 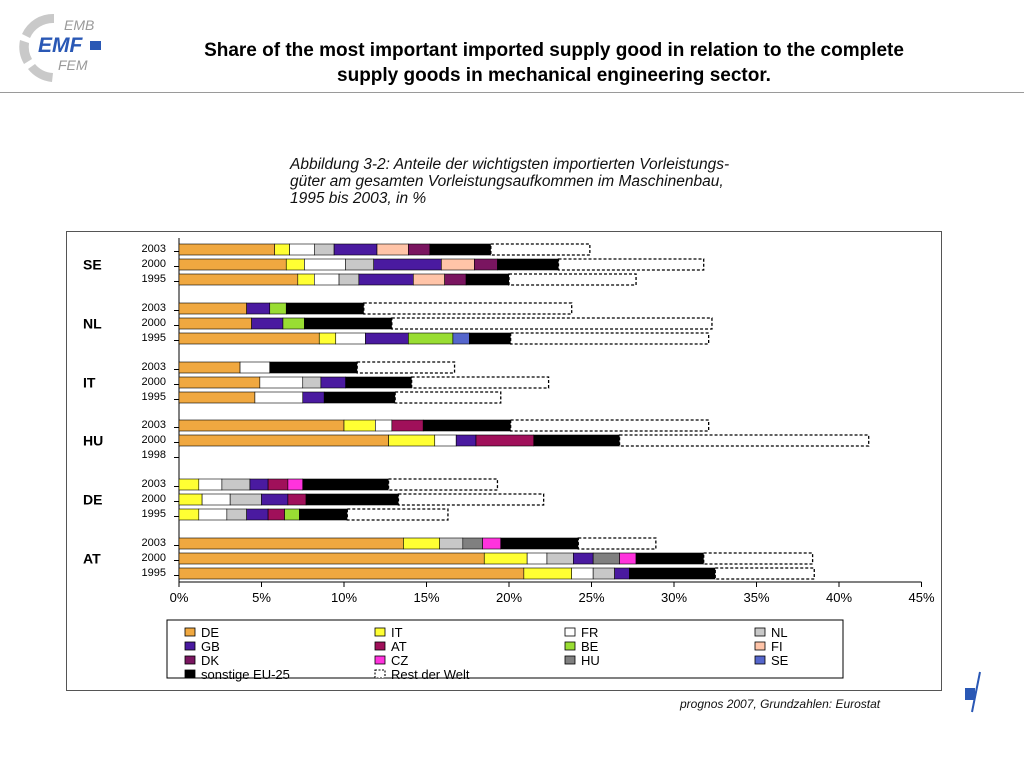 What do you see at coordinates (258, 308) in the screenshot?
I see `bar-segment-NL-2003-gb` at bounding box center [258, 308].